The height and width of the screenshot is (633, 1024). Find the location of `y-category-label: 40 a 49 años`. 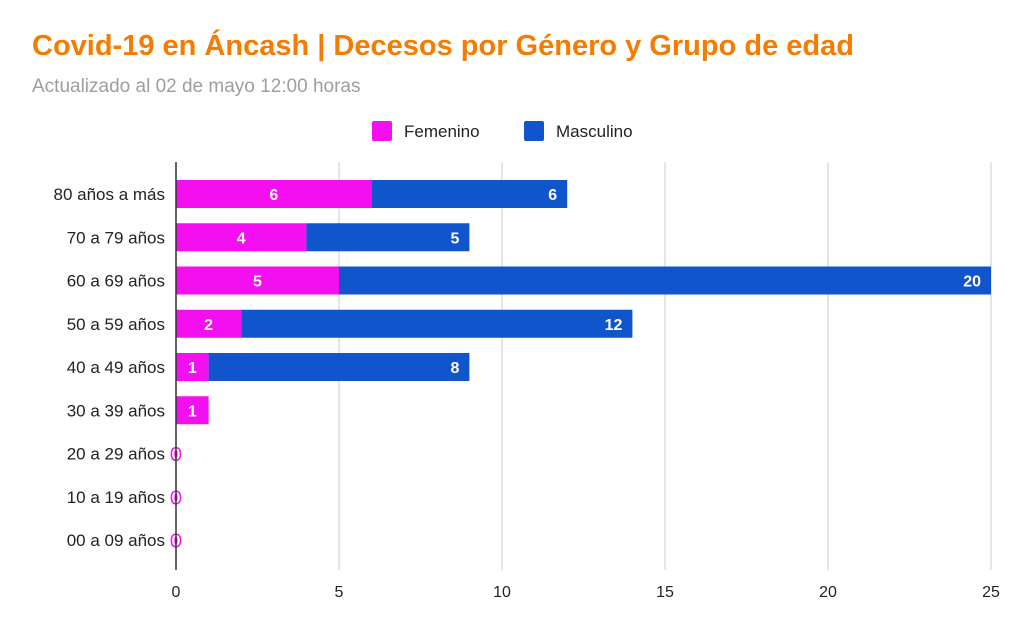

y-category-label: 40 a 49 años is located at coordinates (116, 367).